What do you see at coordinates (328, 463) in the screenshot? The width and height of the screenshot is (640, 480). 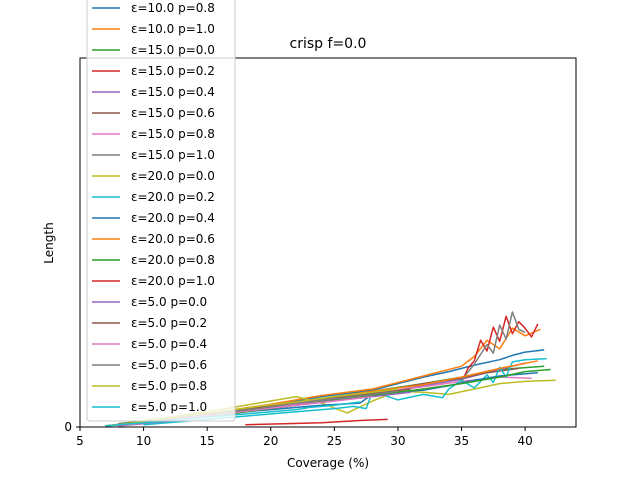 I see `x-axis-label: Coverage (%)` at bounding box center [328, 463].